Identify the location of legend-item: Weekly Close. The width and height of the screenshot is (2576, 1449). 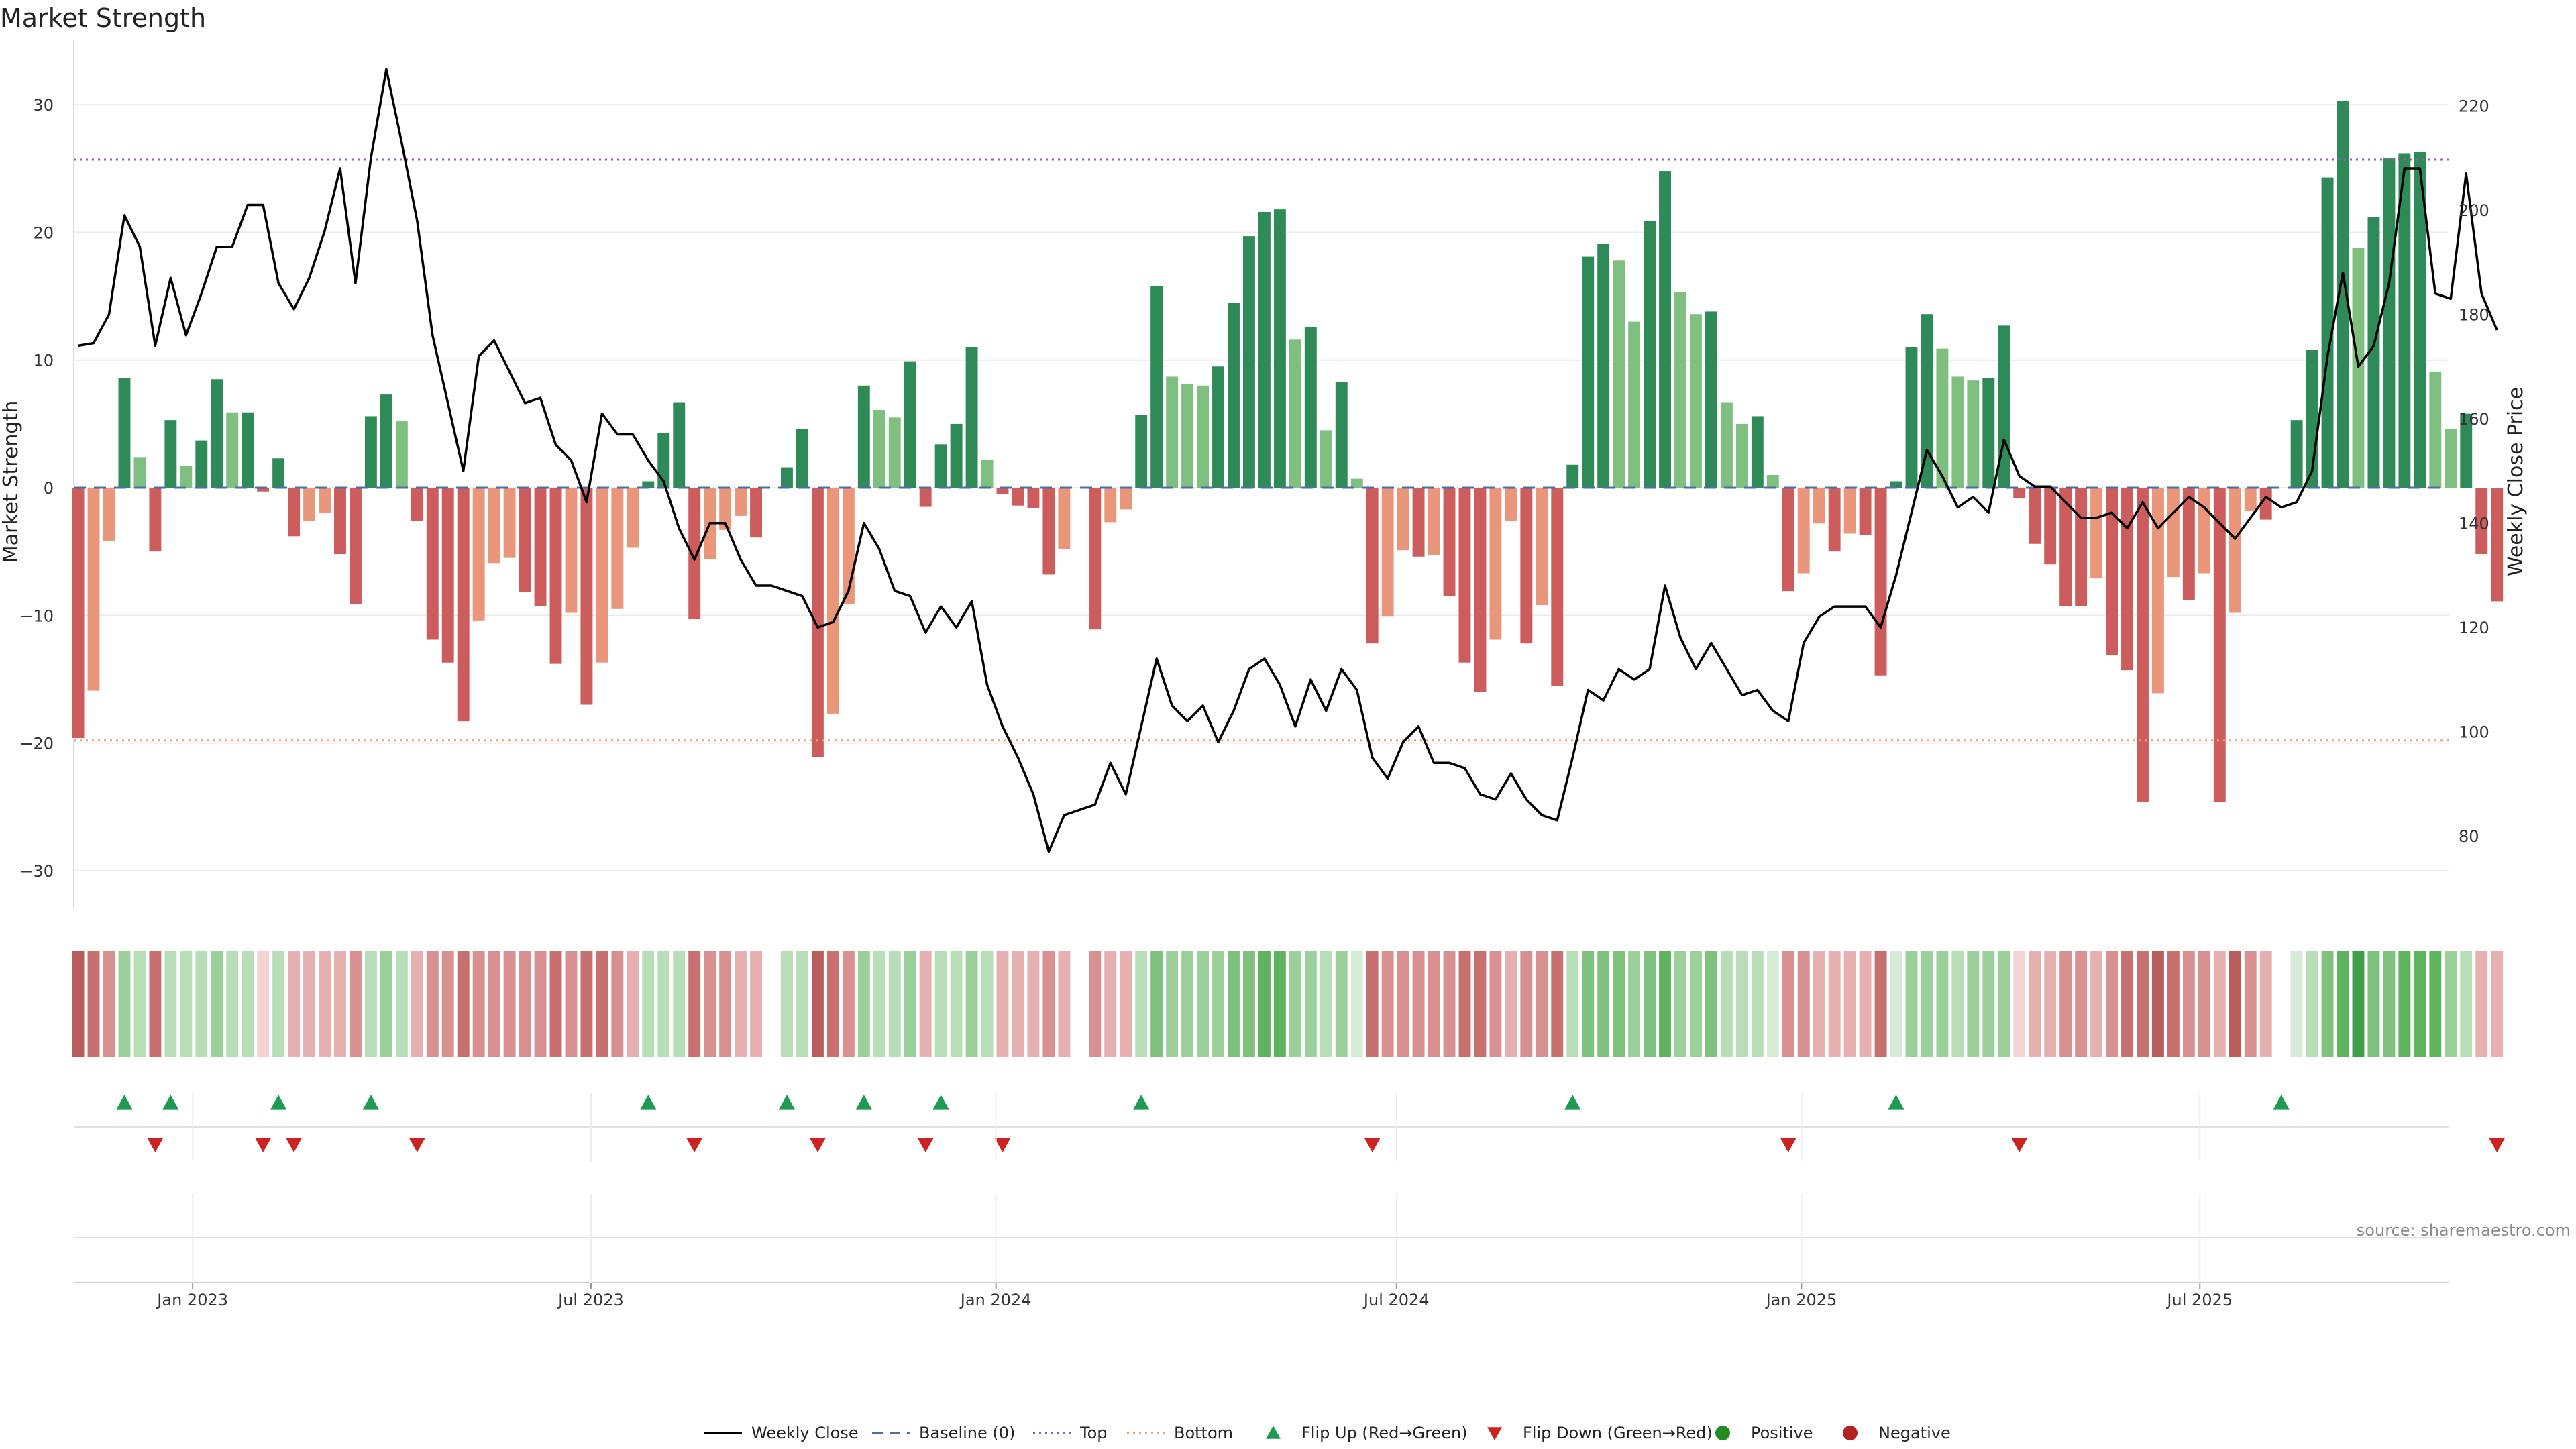
(781, 1433).